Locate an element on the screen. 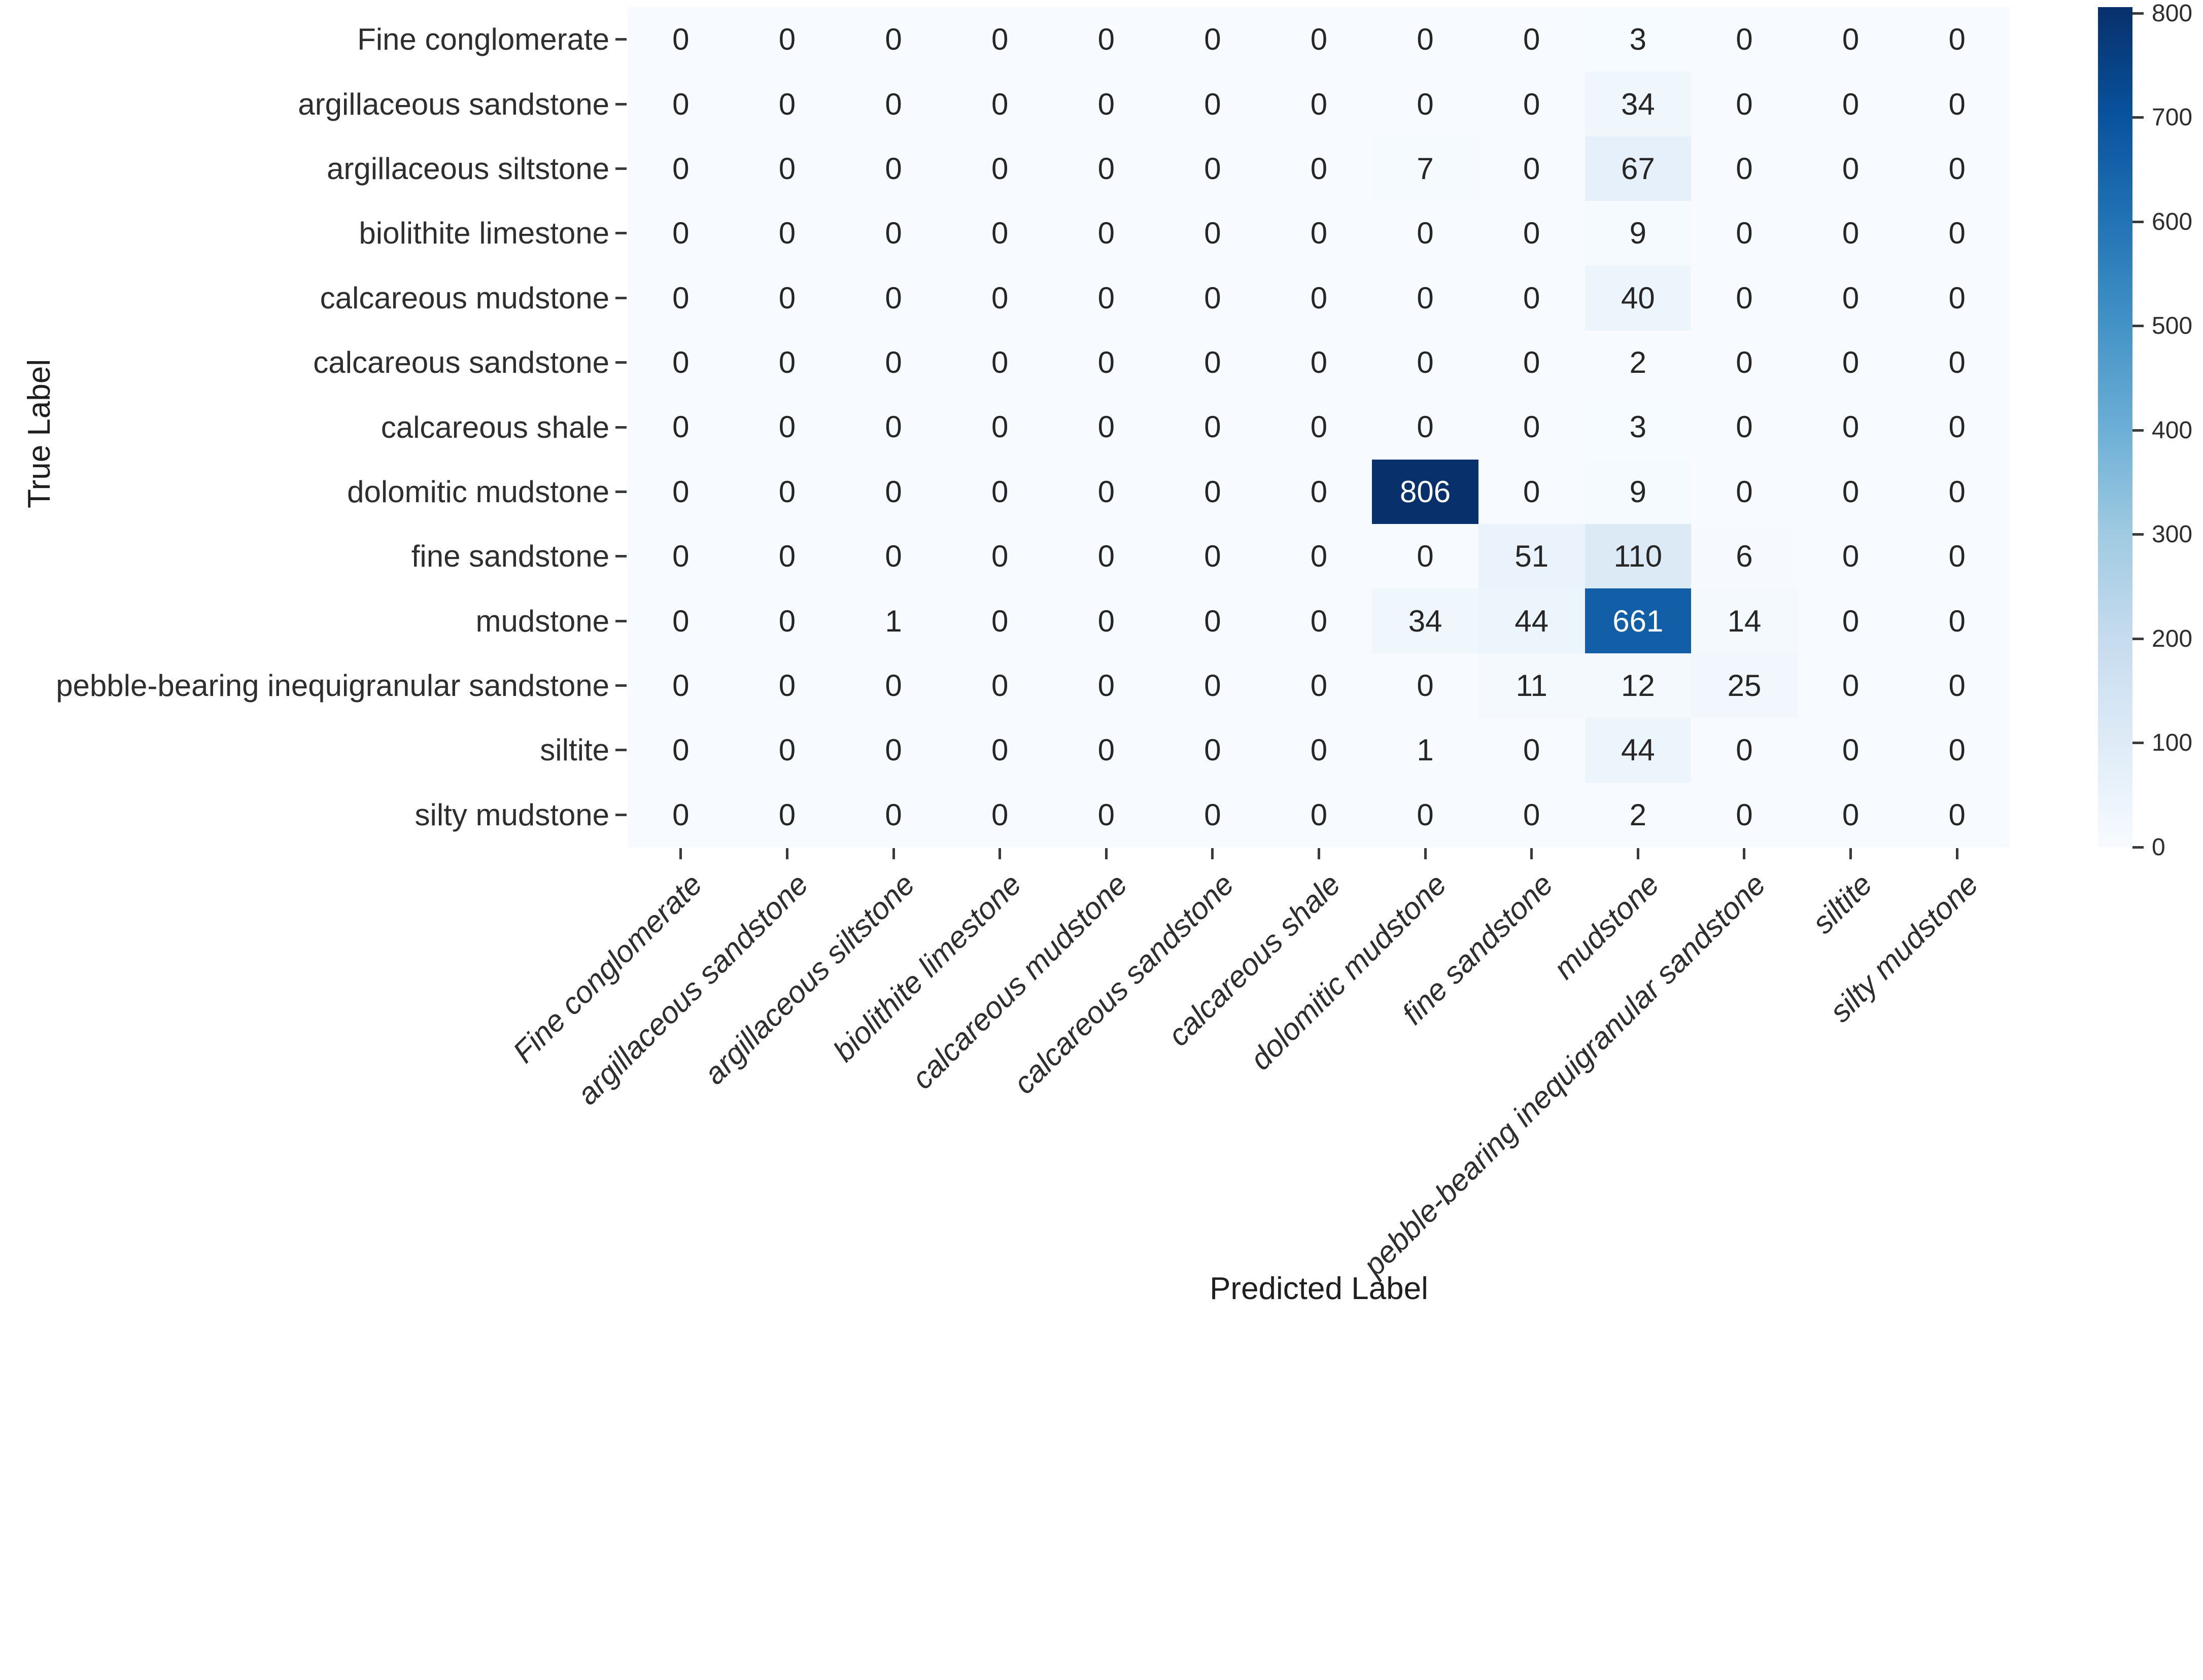 The image size is (2203, 1680). x-tick-label: biolithite limestone is located at coordinates (927, 968).